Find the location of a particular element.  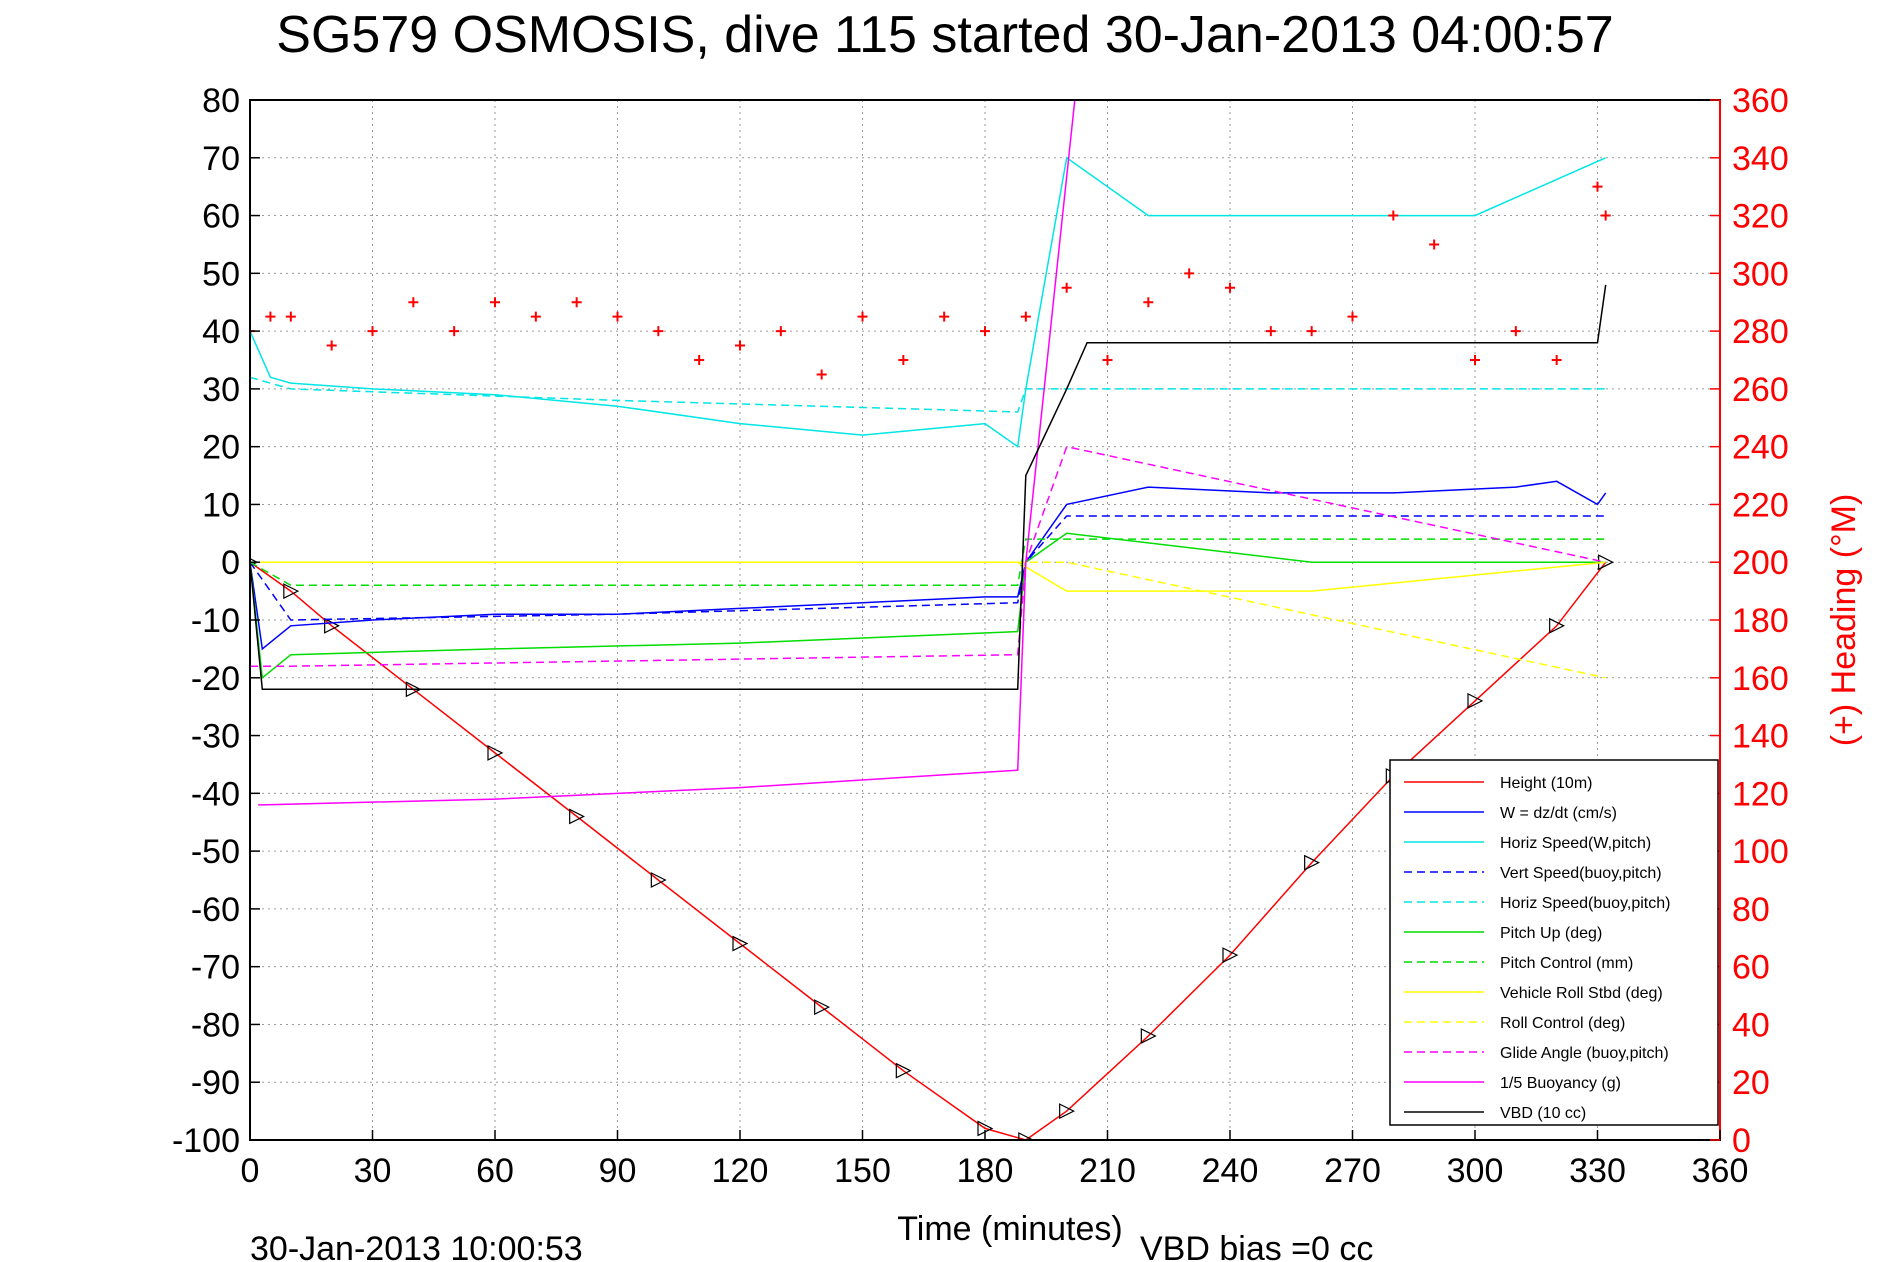

legend-label: Glide Angle (buoy,pitch) is located at coordinates (1584, 1053).